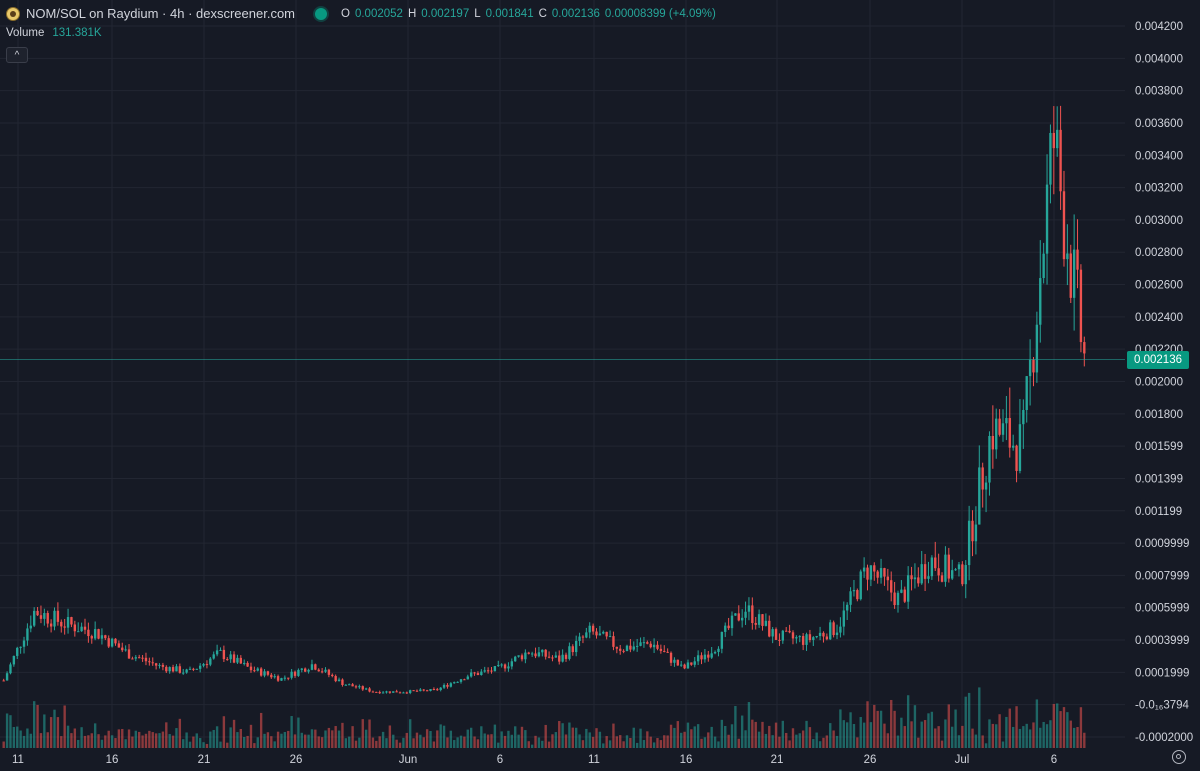  Describe the element at coordinates (345, 13) in the screenshot. I see `open-label: O` at that location.